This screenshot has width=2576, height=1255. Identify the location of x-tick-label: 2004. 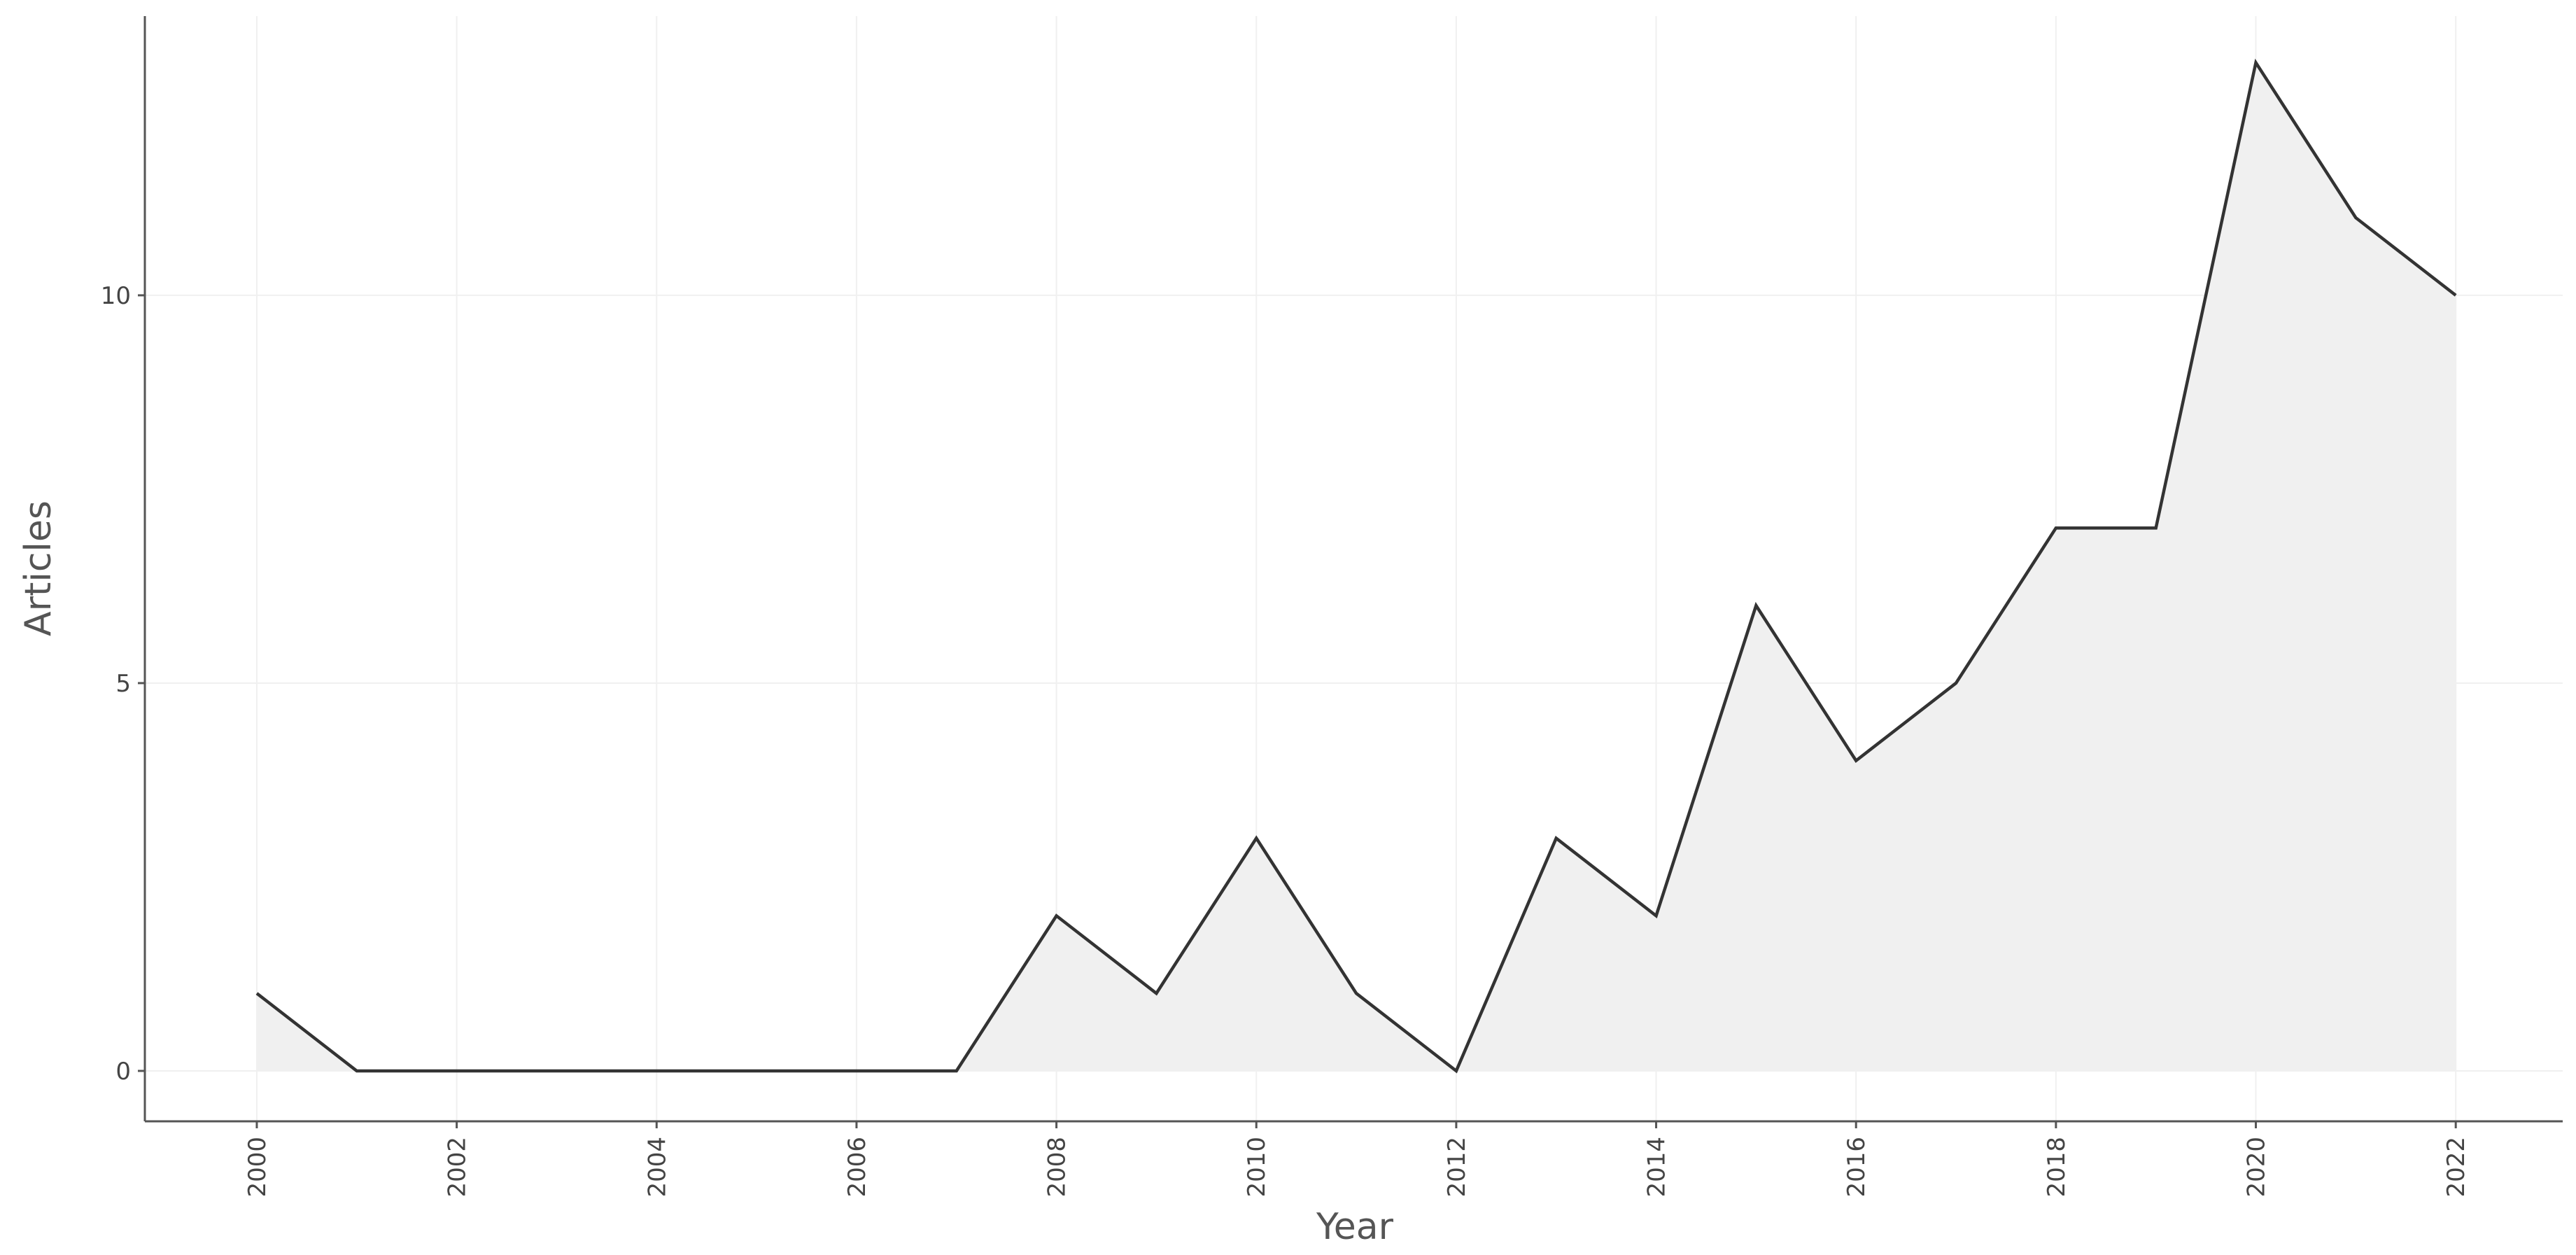
(657, 1167).